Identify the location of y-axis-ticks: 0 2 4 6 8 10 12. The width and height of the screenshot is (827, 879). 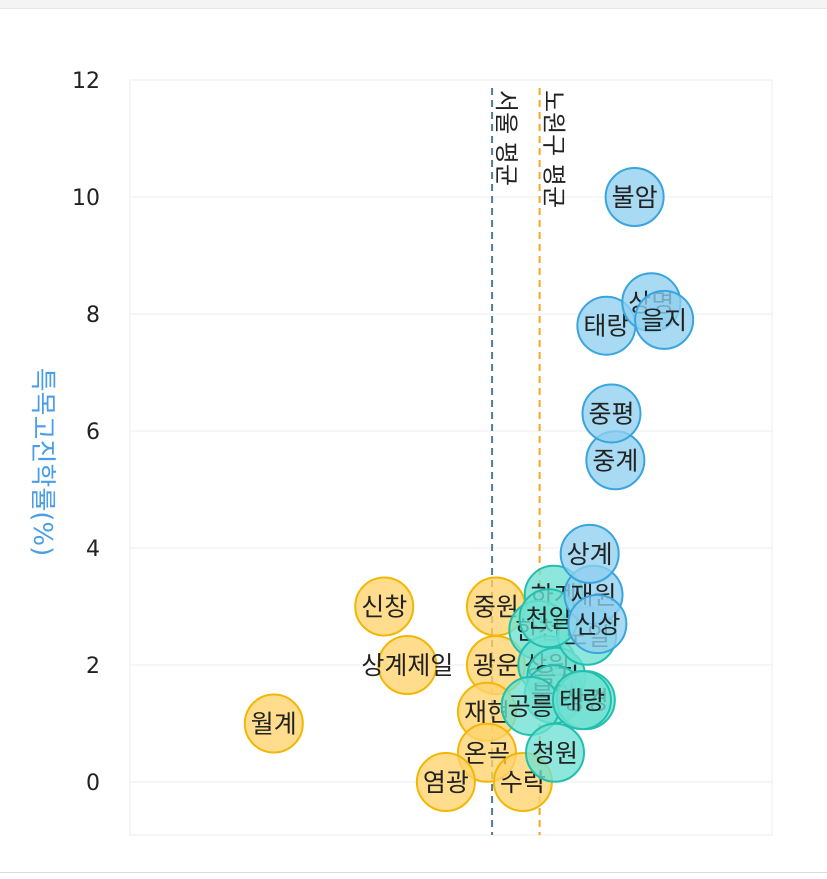
(86, 432).